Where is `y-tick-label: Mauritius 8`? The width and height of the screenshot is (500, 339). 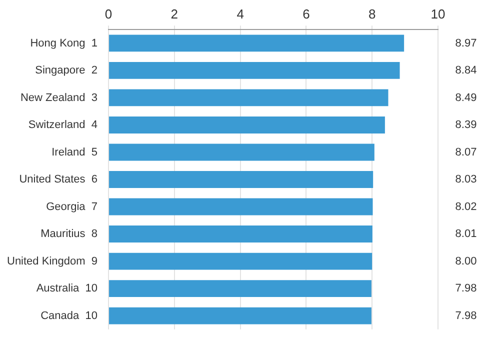
y-tick-label: Mauritius 8 is located at coordinates (69, 234).